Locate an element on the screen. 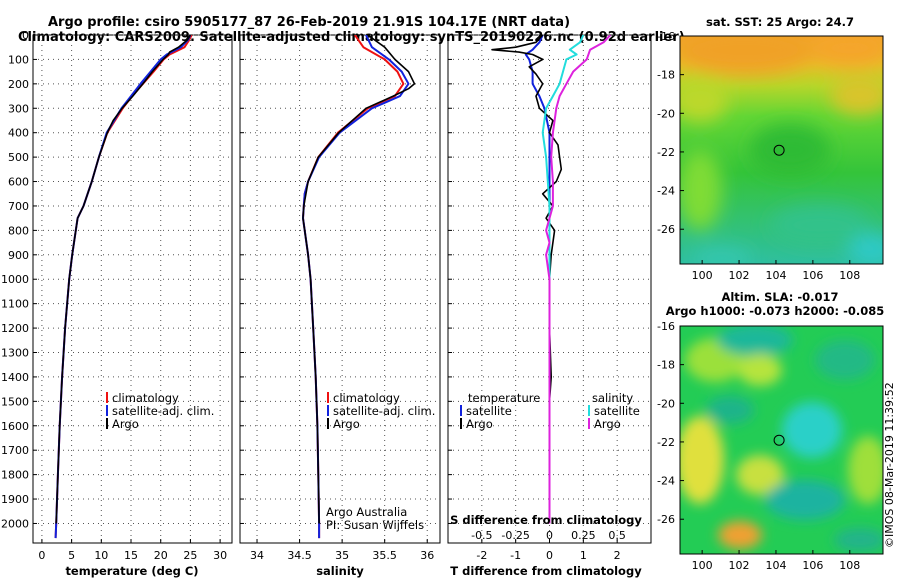  x-tick-label: 35 is located at coordinates (342, 555).